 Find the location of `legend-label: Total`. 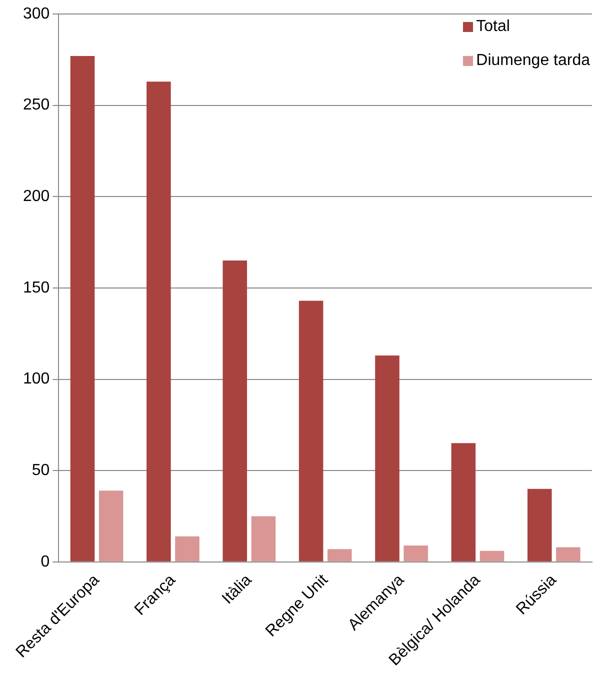

legend-label: Total is located at coordinates (493, 27).